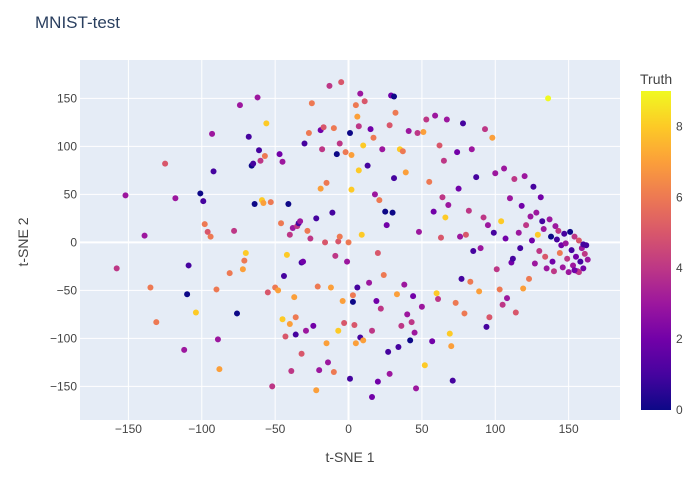  I want to click on colorbar-tick-label: 0, so click(679, 410).